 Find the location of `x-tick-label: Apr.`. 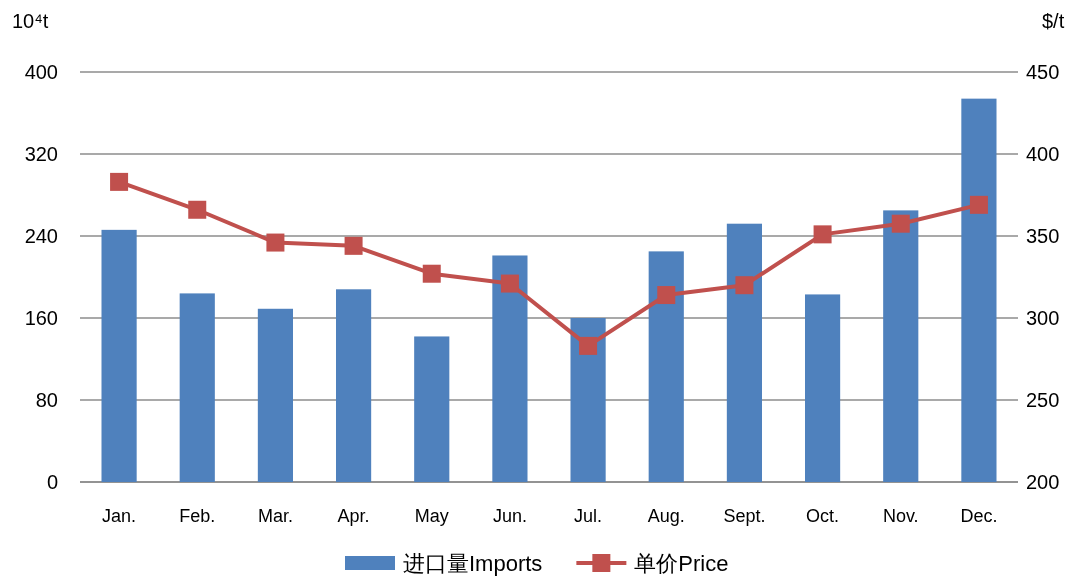

x-tick-label: Apr. is located at coordinates (353, 516).